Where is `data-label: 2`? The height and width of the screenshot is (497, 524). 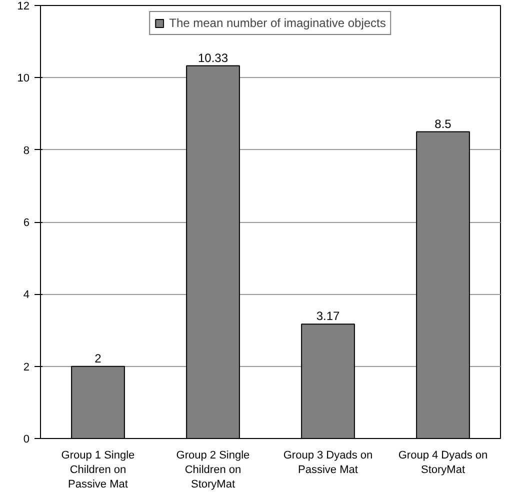
data-label: 2 is located at coordinates (98, 358).